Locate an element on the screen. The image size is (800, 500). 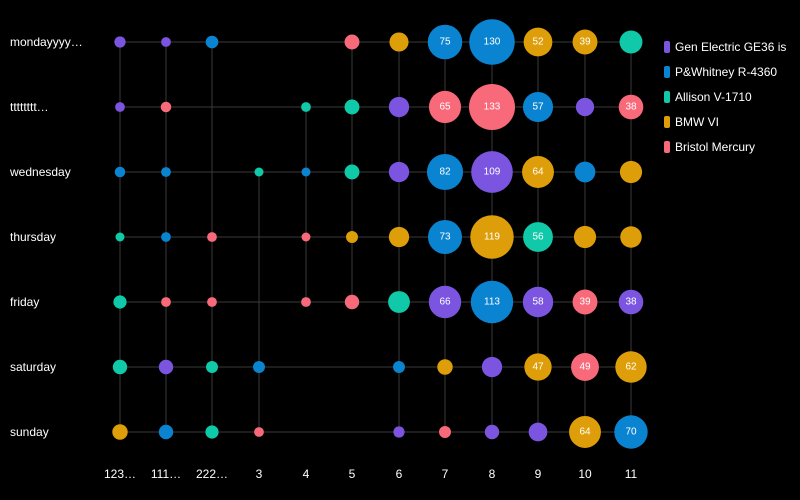
legend-item: Allison V-1710 is located at coordinates (732, 96).